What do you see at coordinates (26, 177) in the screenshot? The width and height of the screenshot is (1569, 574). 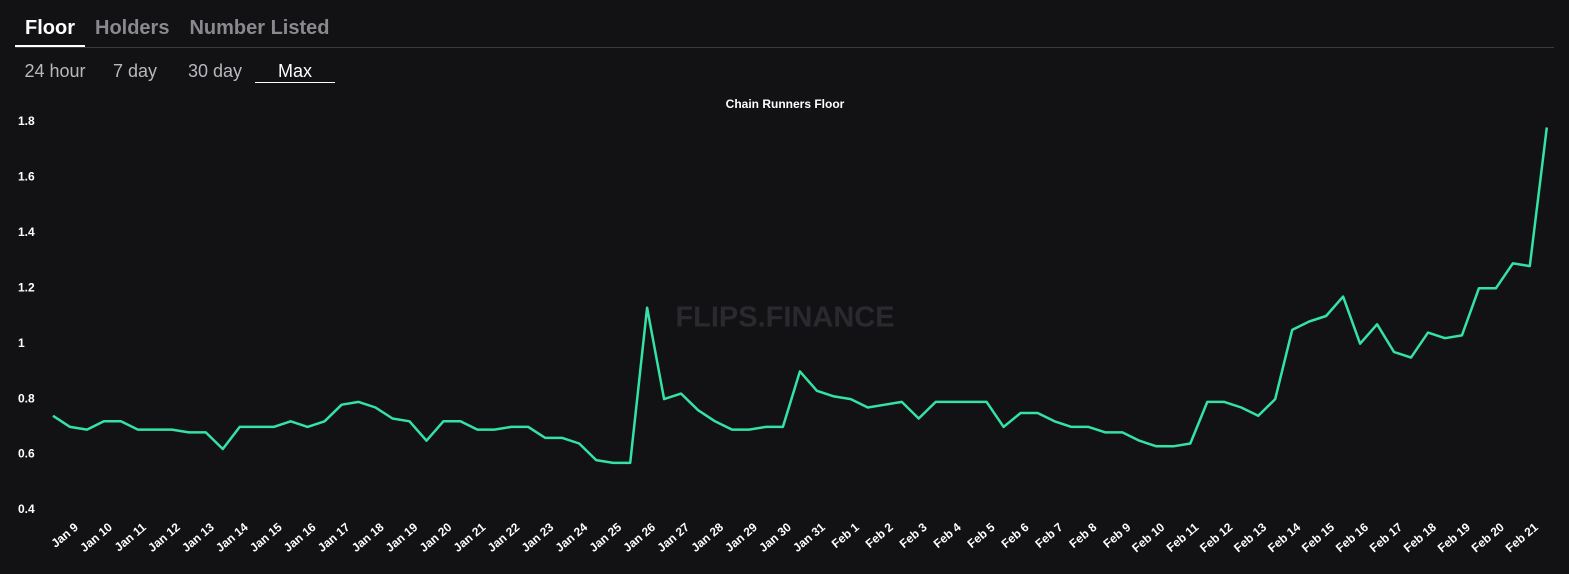 I see `y-tick-label: 1.6` at bounding box center [26, 177].